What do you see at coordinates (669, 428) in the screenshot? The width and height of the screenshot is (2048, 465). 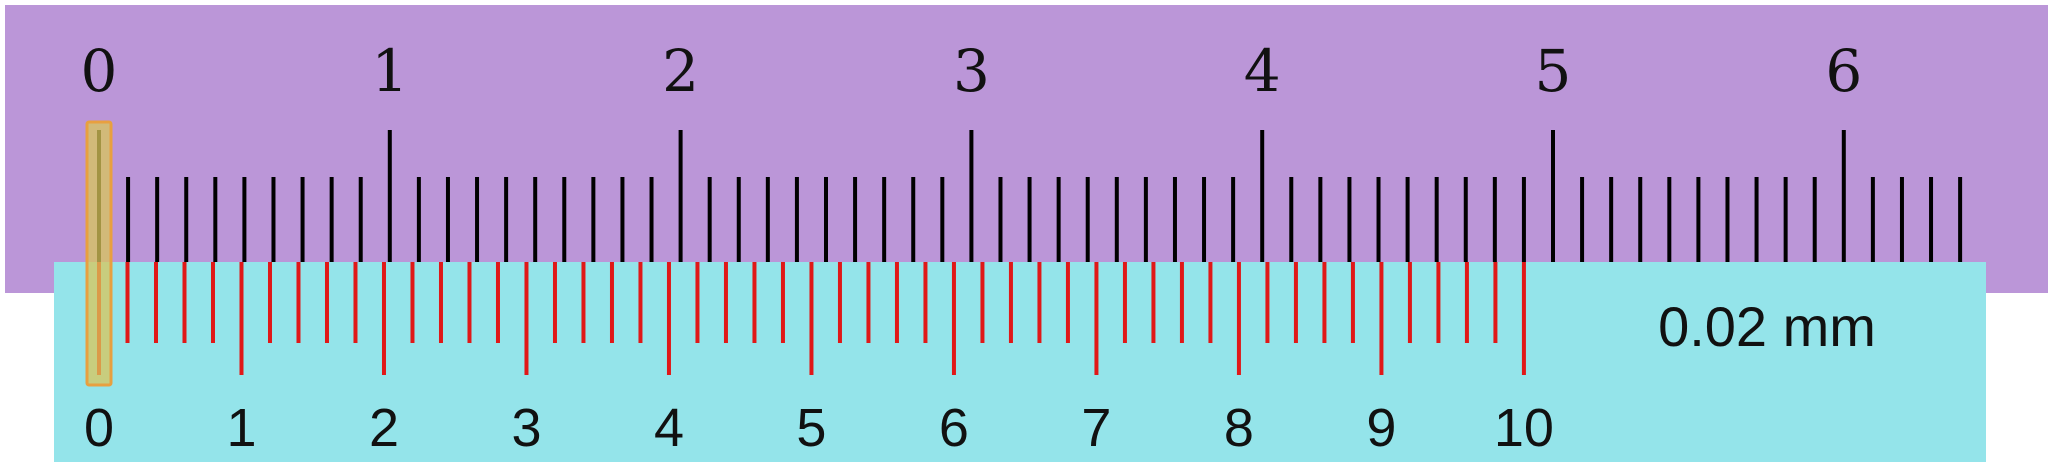 I see `vernier-scale-label: 4` at bounding box center [669, 428].